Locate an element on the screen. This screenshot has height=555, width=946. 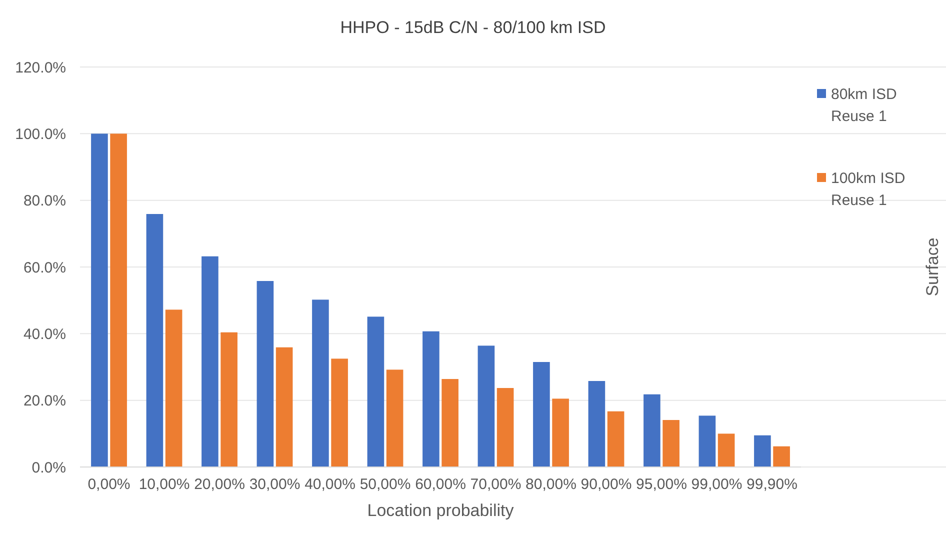
y-tick-label: 100.0% is located at coordinates (40, 134).